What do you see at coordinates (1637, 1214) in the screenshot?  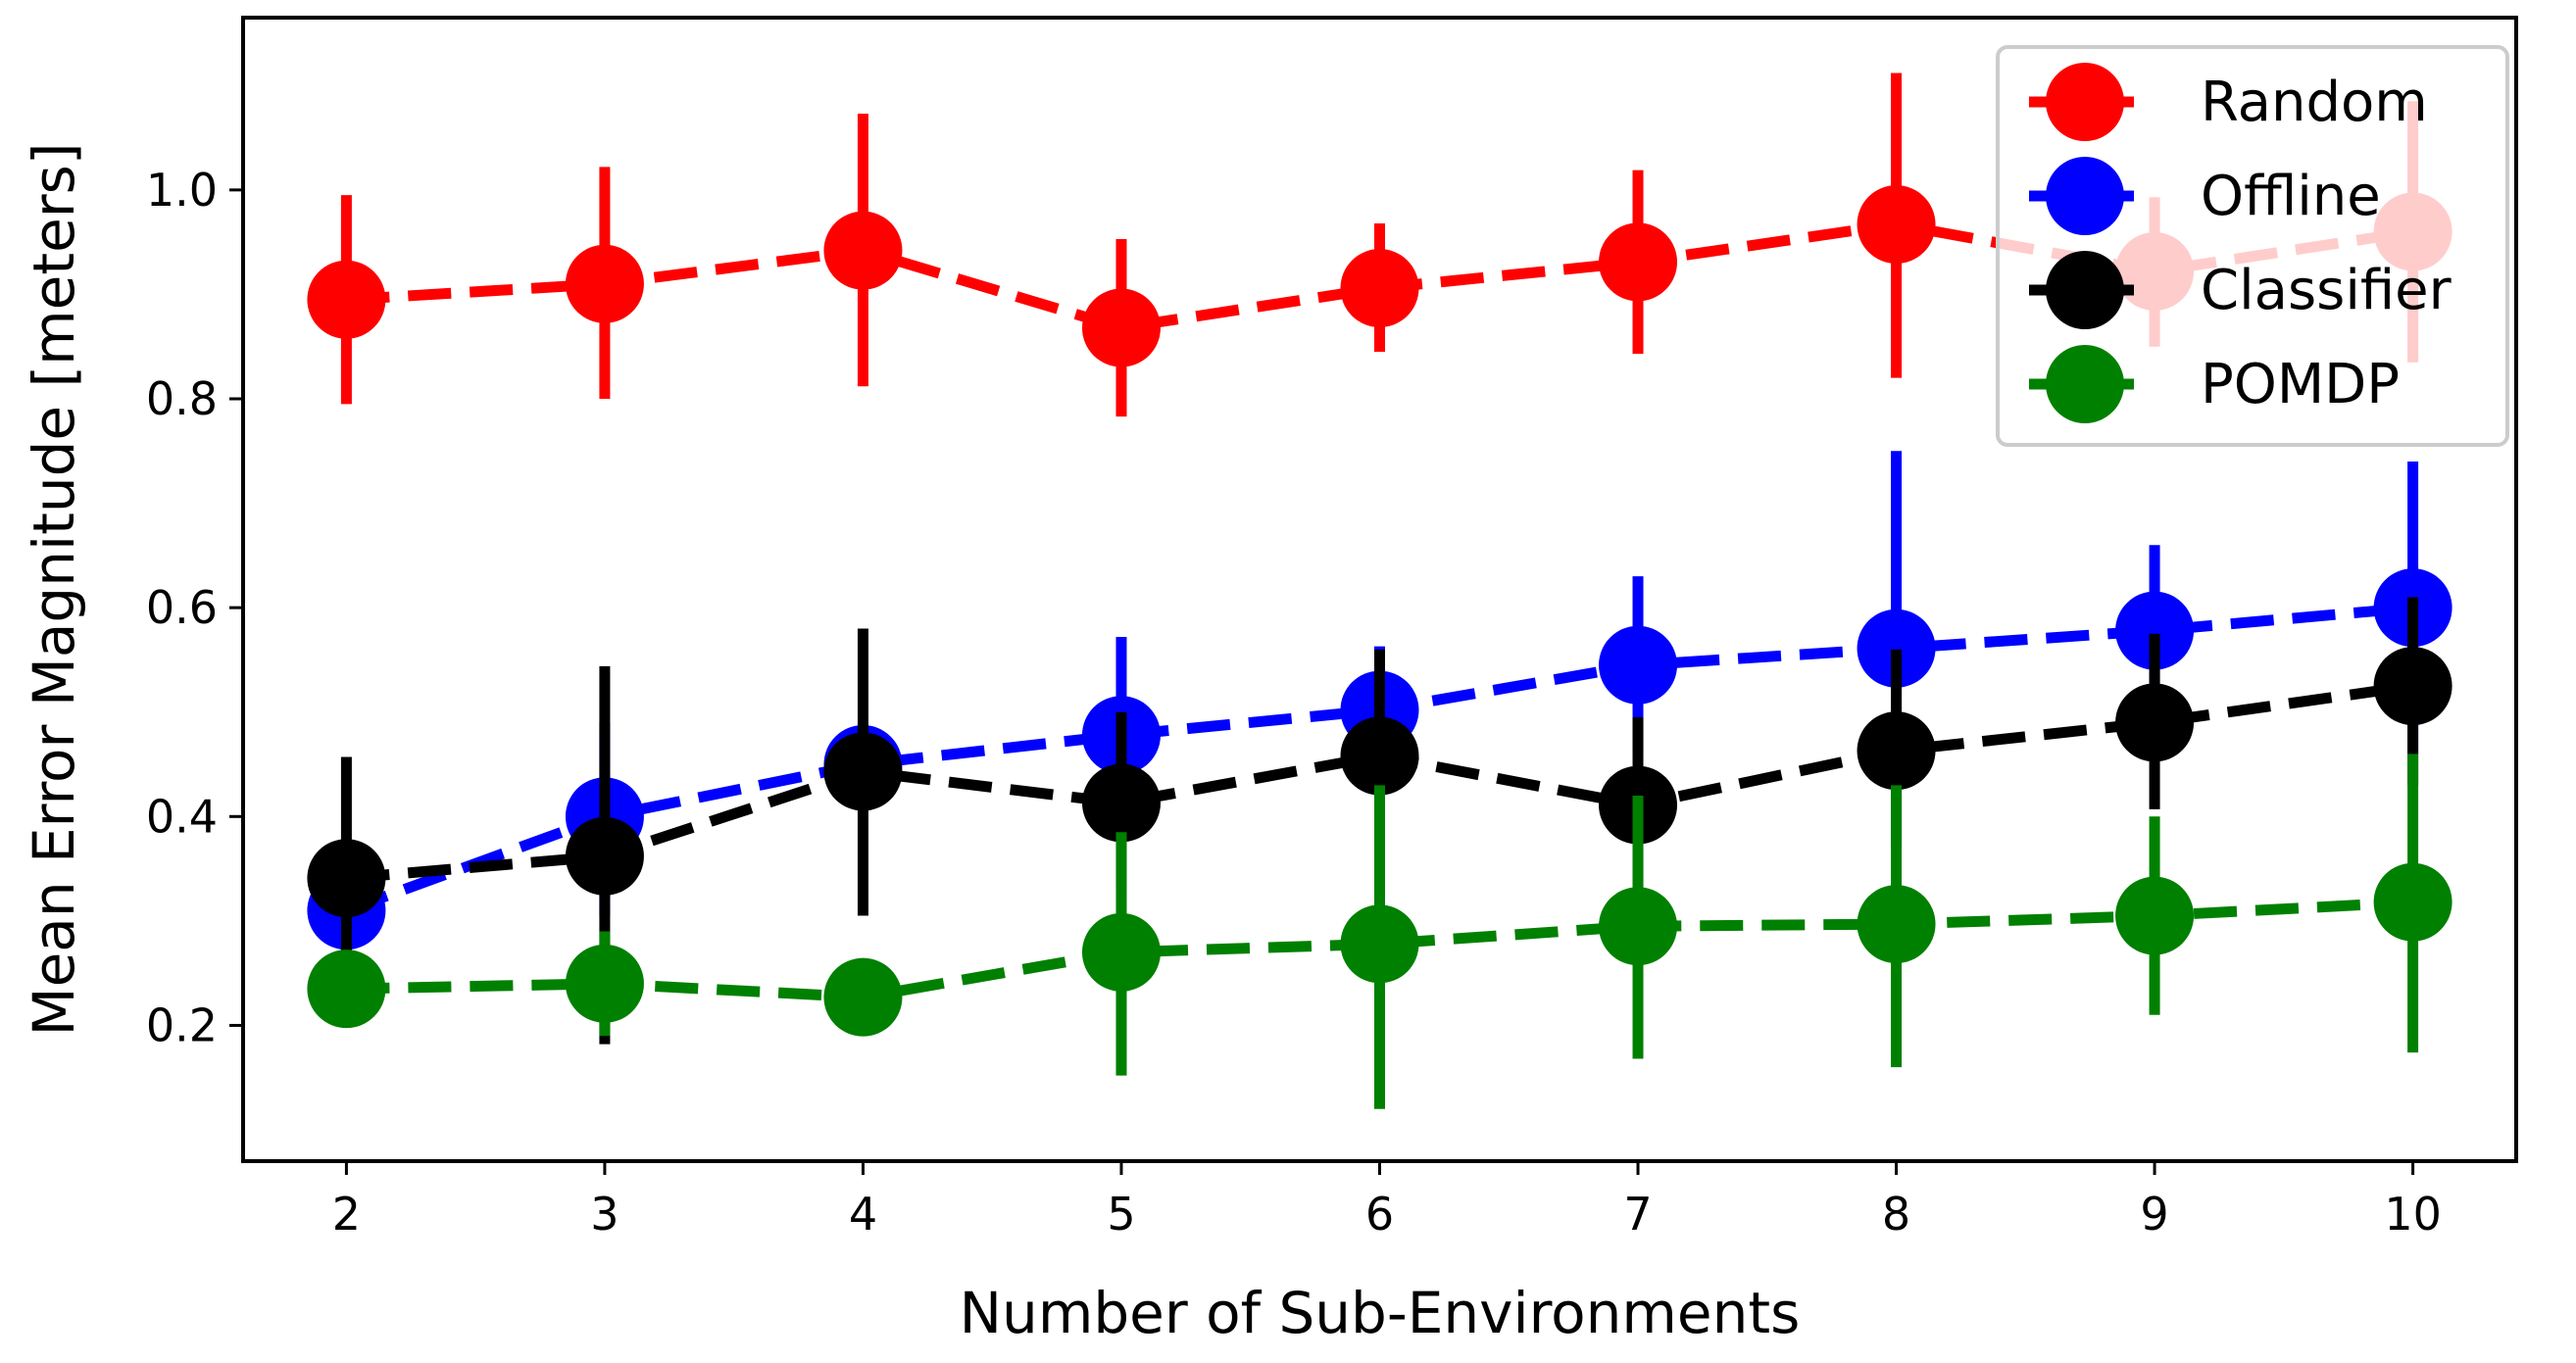 I see `x-tick-label: 7` at bounding box center [1637, 1214].